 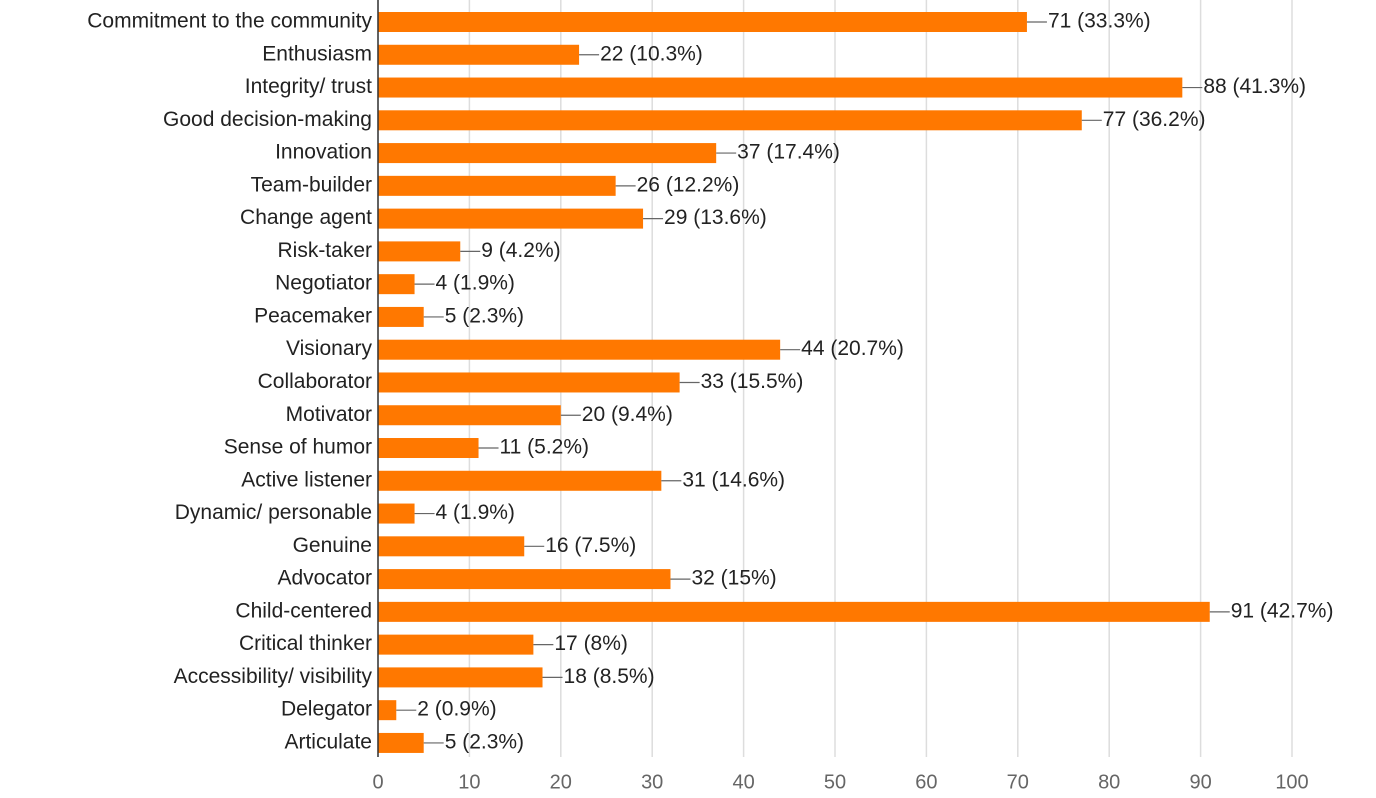 What do you see at coordinates (1099, 21) in the screenshot?
I see `value-label: 71 (33.3%)` at bounding box center [1099, 21].